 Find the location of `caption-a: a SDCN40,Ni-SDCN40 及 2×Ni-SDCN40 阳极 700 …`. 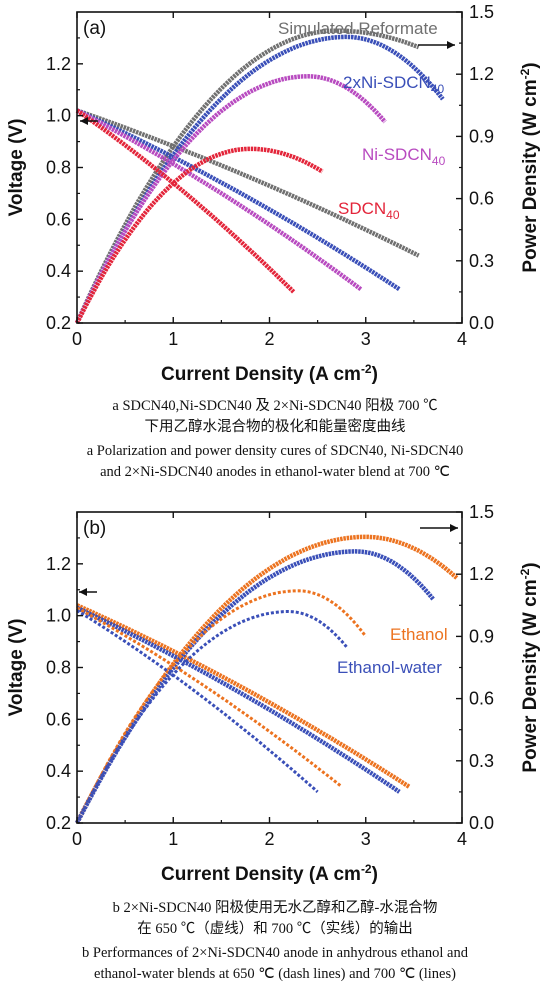

caption-a: a SDCN40,Ni-SDCN40 及 2×Ni-SDCN40 阳极 700 … is located at coordinates (275, 439).